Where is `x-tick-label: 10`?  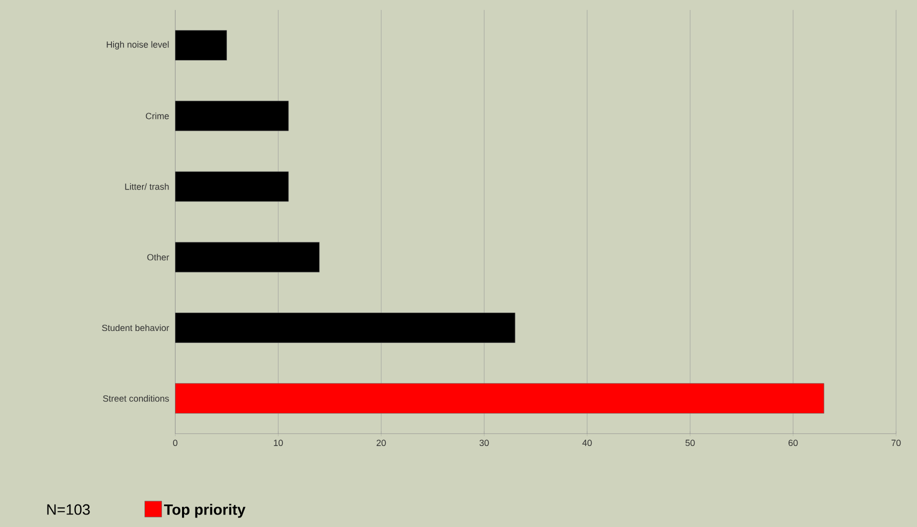
x-tick-label: 10 is located at coordinates (278, 442).